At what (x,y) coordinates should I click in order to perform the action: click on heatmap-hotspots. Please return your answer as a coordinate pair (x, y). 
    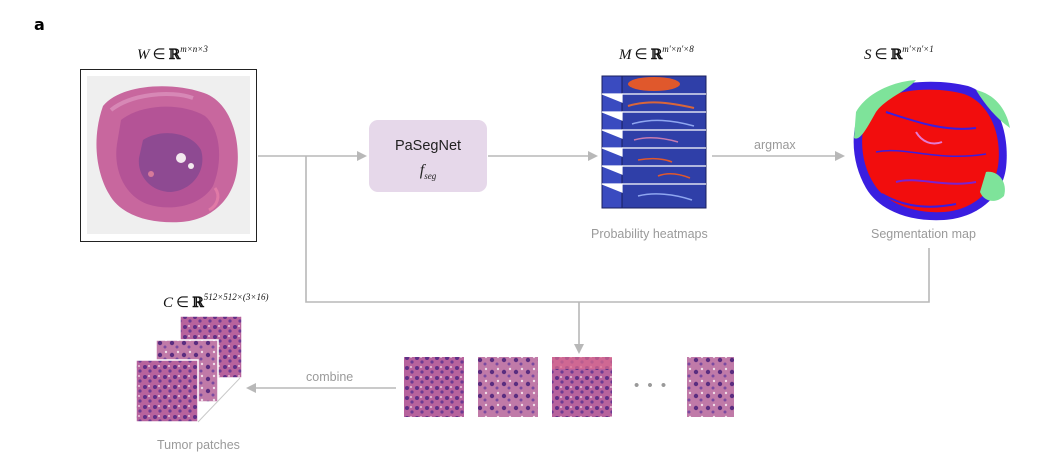
    Looking at the image, I should click on (661, 139).